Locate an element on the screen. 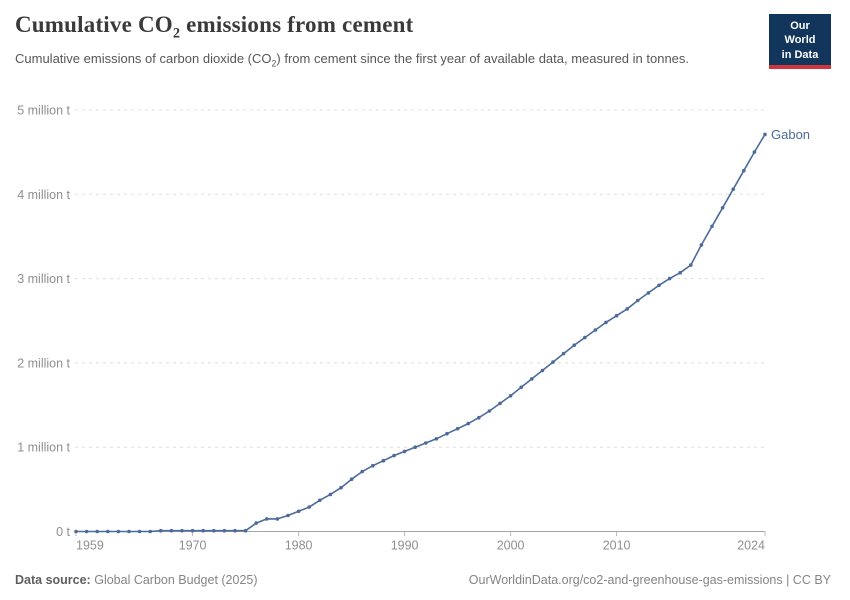 The image size is (850, 600). chart-title: Cumulative CO2 emissions from cement is located at coordinates (214, 26).